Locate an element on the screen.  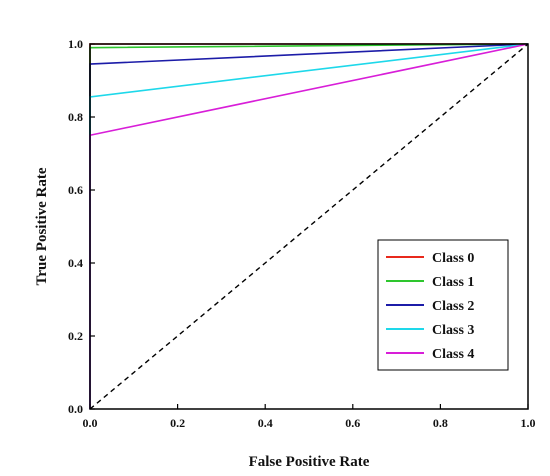
x-tick-label: 0.8 is located at coordinates (440, 423).